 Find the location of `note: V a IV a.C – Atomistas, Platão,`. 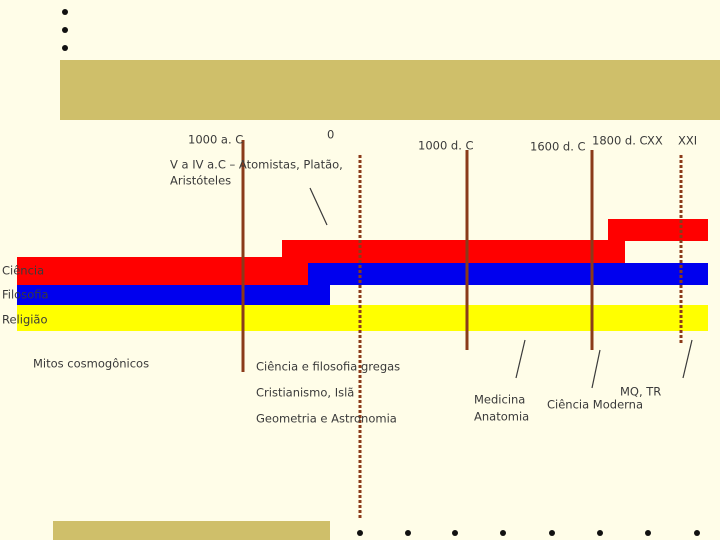

note: V a IV a.C – Atomistas, Platão, is located at coordinates (256, 165).